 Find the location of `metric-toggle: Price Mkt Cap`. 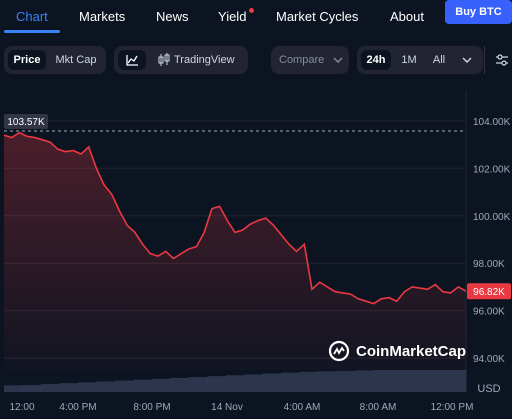

metric-toggle: Price Mkt Cap is located at coordinates (55, 60).